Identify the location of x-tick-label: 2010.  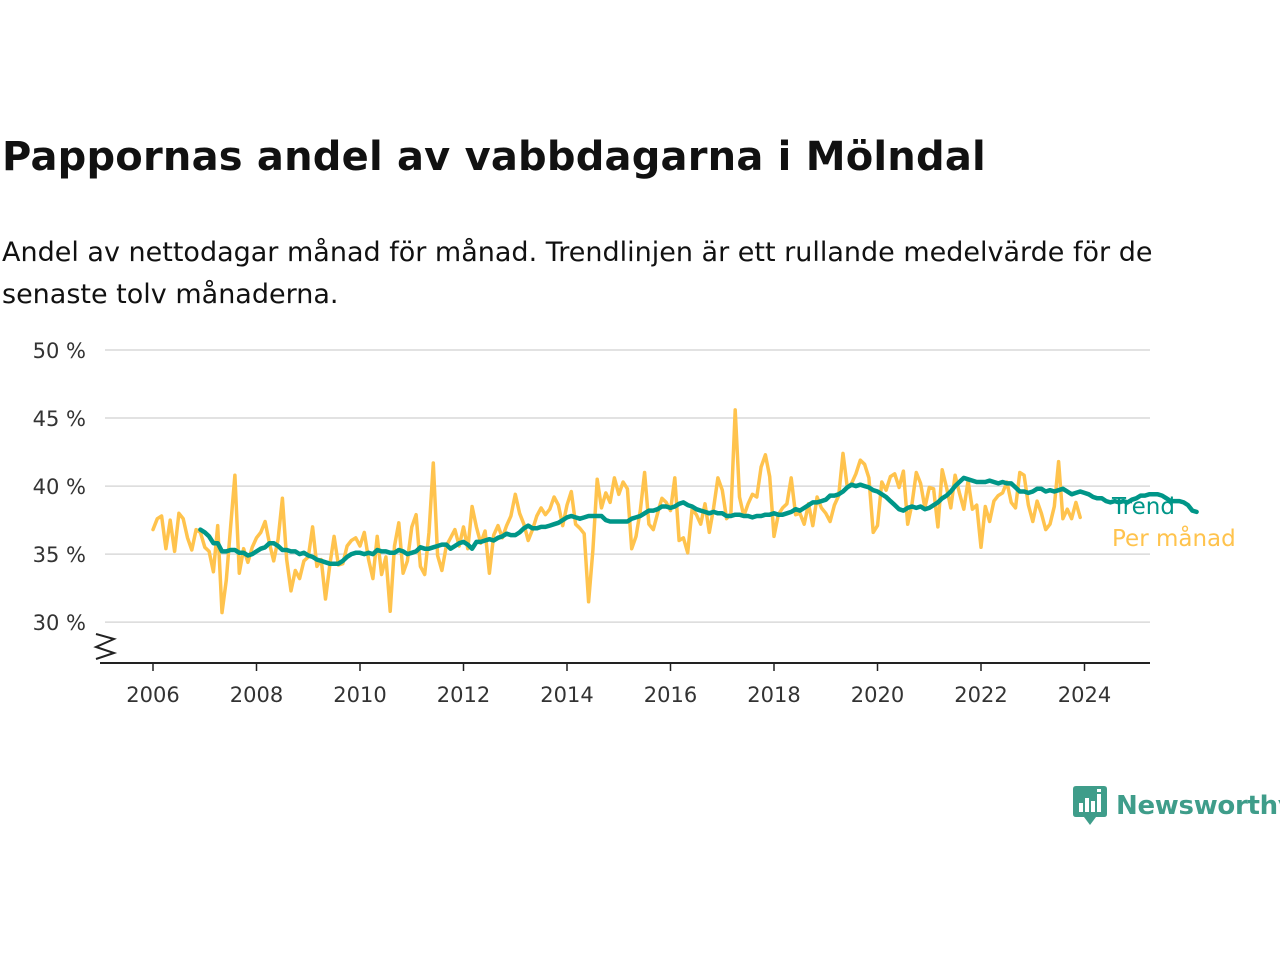
(359, 695).